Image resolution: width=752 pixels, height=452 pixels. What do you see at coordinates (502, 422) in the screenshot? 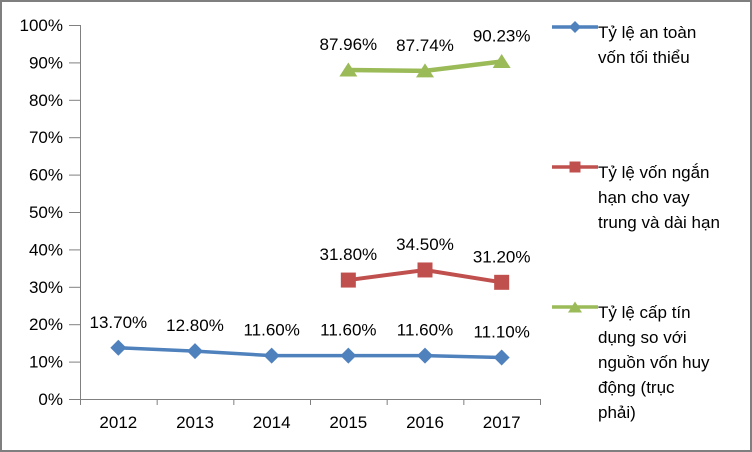
I see `x-axis-category-label: 2017` at bounding box center [502, 422].